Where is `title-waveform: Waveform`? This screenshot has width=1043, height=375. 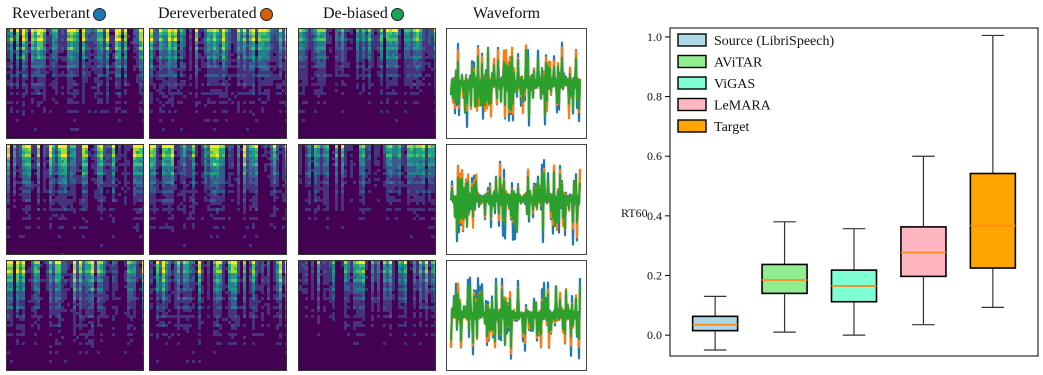
title-waveform: Waveform is located at coordinates (506, 14).